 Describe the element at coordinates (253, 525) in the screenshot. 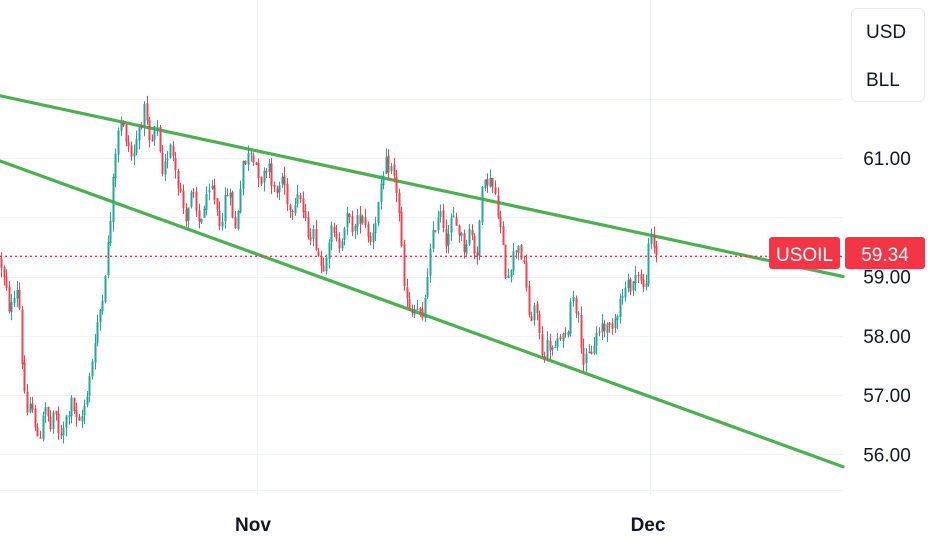

I see `time-tick-label: Nov` at that location.